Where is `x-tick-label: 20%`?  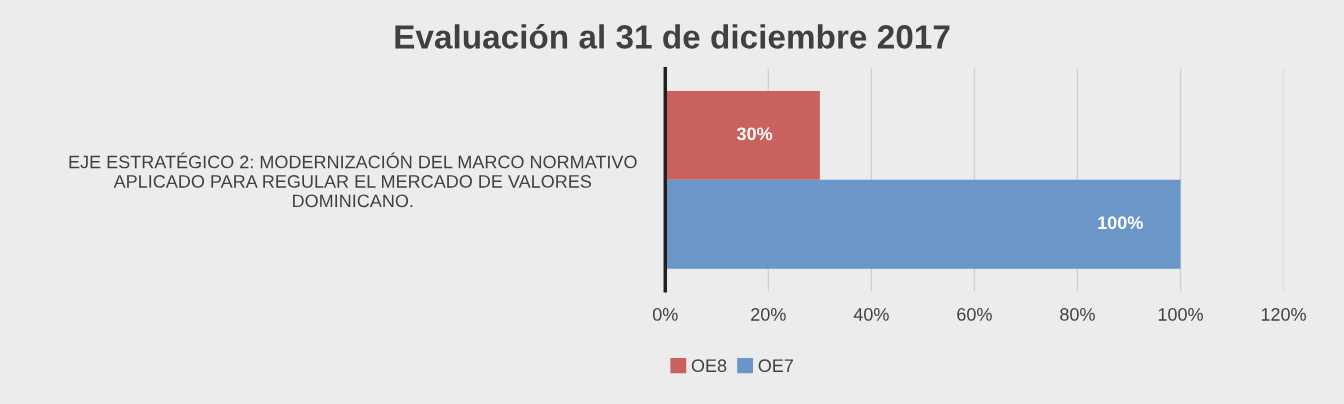 x-tick-label: 20% is located at coordinates (768, 314).